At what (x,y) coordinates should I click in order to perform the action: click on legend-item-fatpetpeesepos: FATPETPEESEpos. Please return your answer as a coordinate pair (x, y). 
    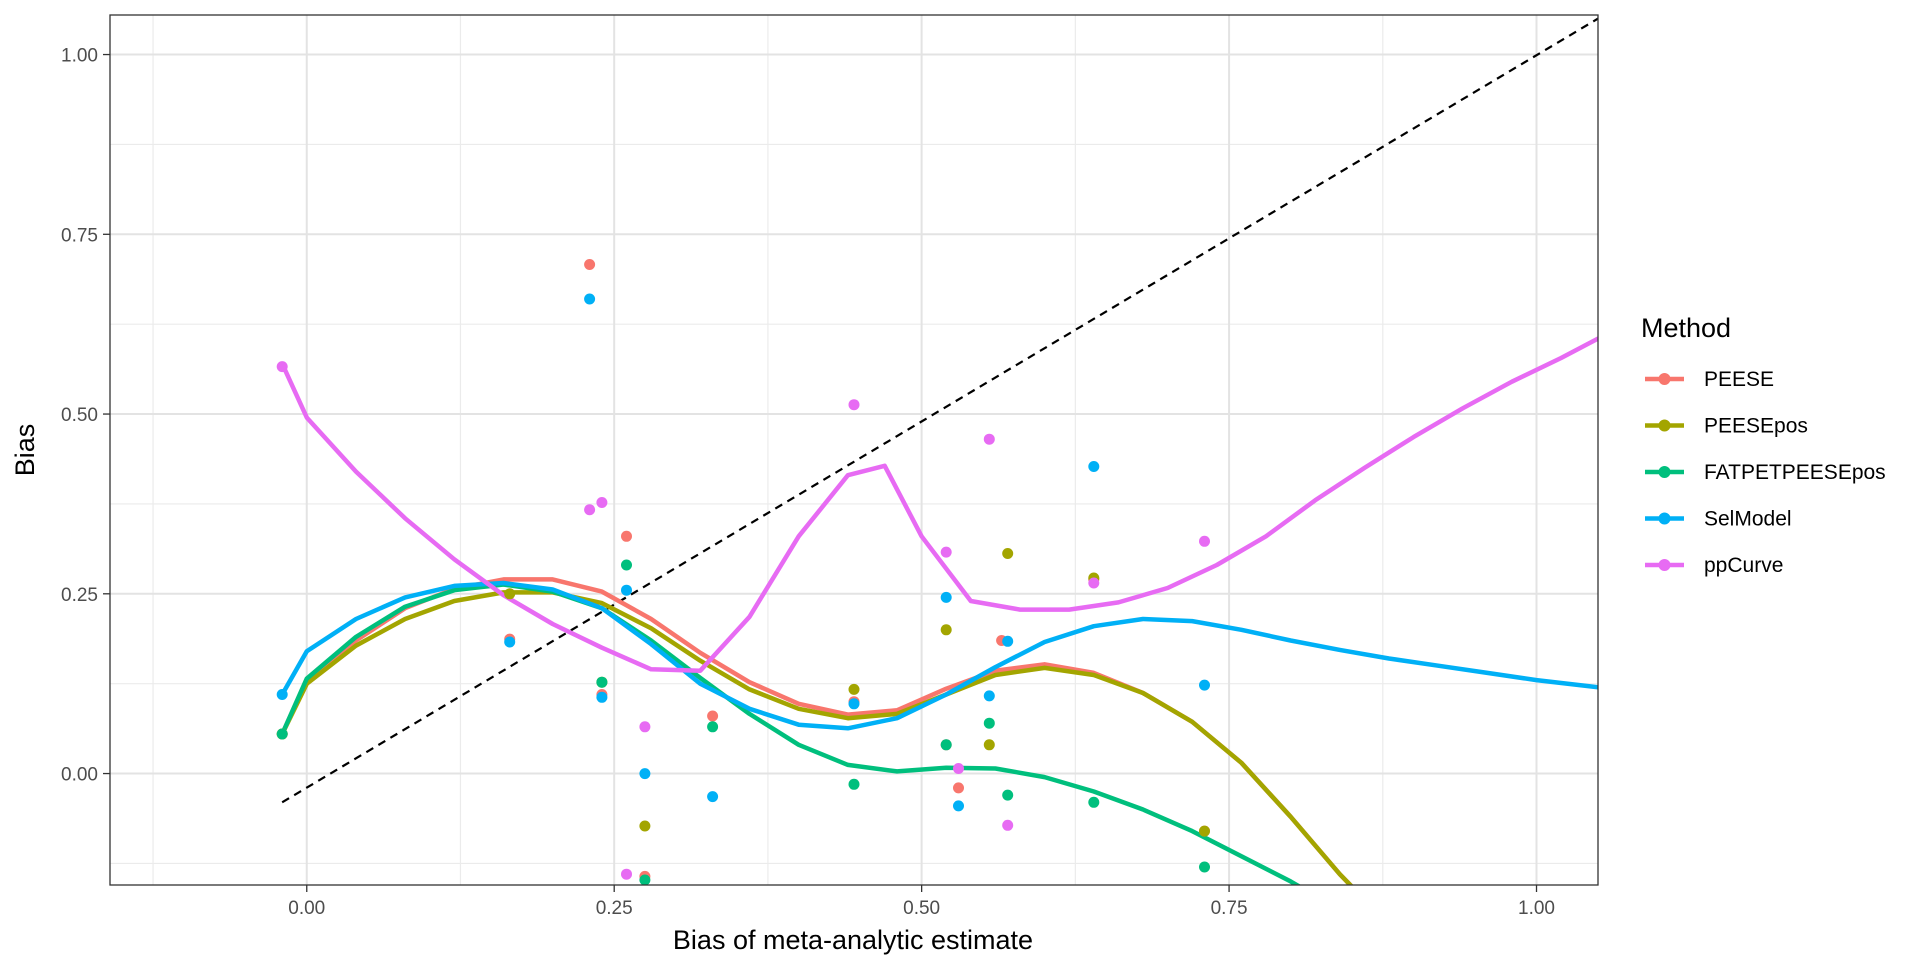
    Looking at the image, I should click on (1765, 472).